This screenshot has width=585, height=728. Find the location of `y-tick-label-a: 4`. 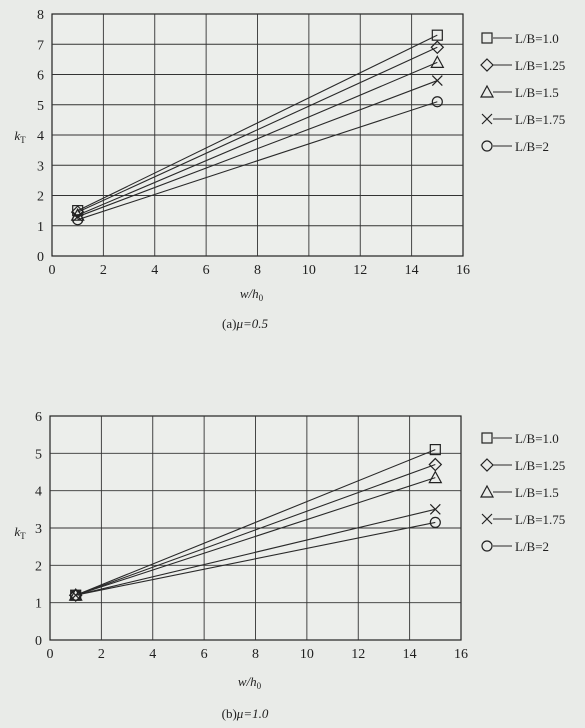

y-tick-label-a: 4 is located at coordinates (40, 136).